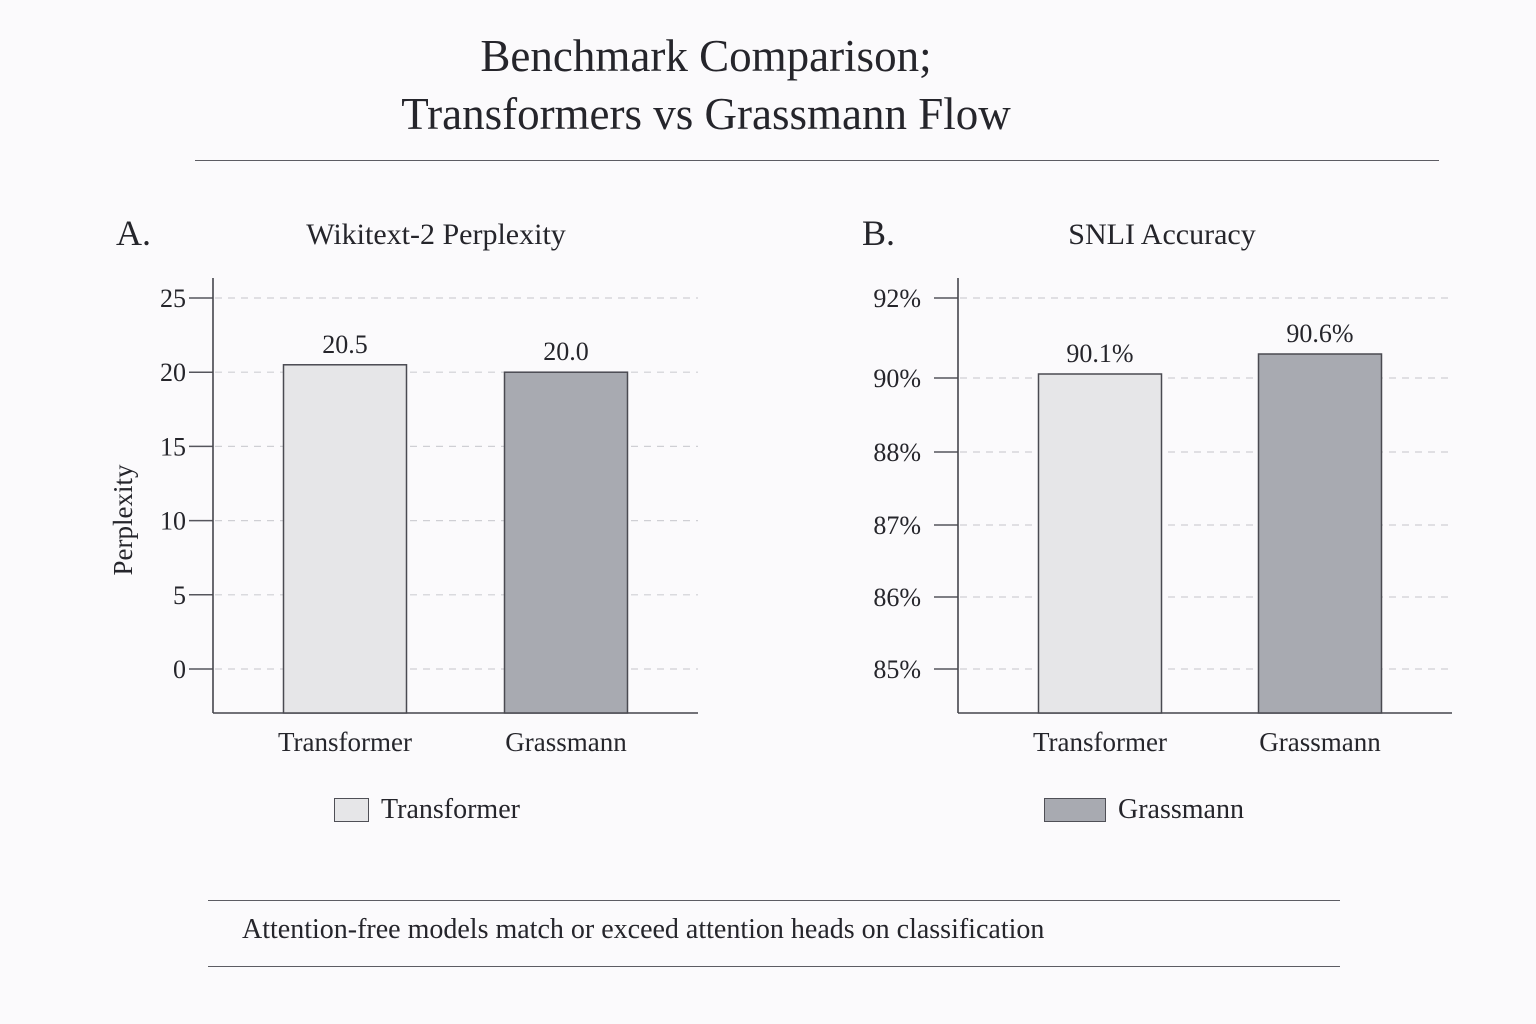 The height and width of the screenshot is (1024, 1536). What do you see at coordinates (123, 519) in the screenshot?
I see `panel-a-ylabel: Perplexity` at bounding box center [123, 519].